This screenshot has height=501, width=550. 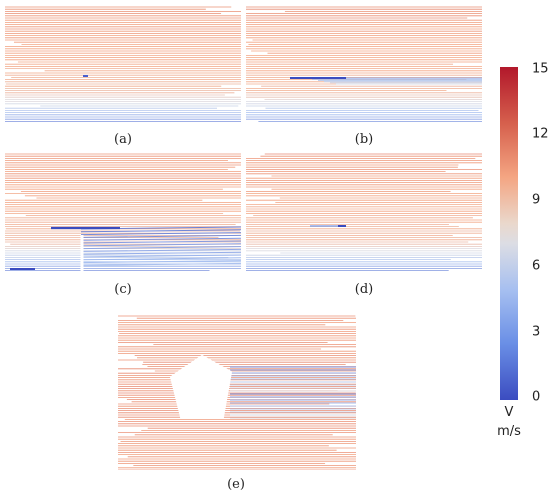 I want to click on velocity-colorbar, so click(x=509, y=233).